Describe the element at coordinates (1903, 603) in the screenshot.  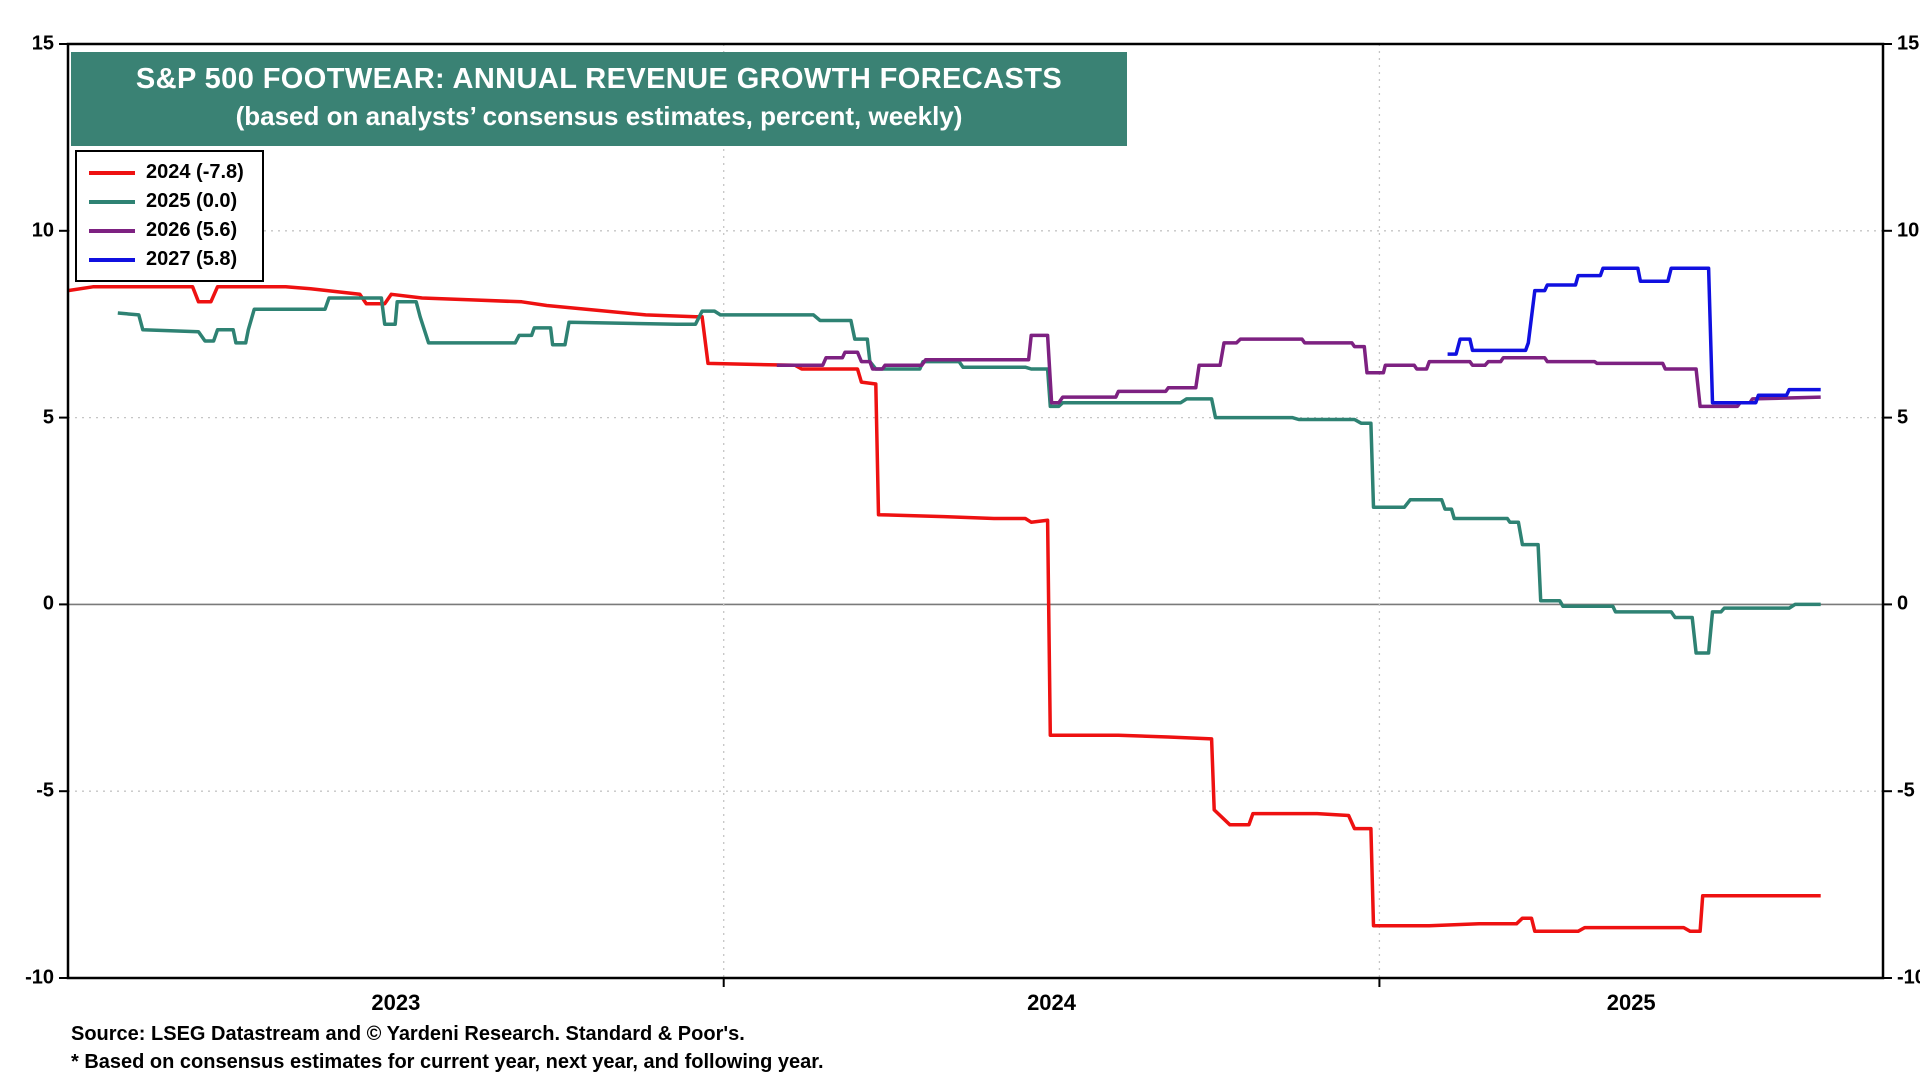
I see `y-axis-label-right: 0` at that location.